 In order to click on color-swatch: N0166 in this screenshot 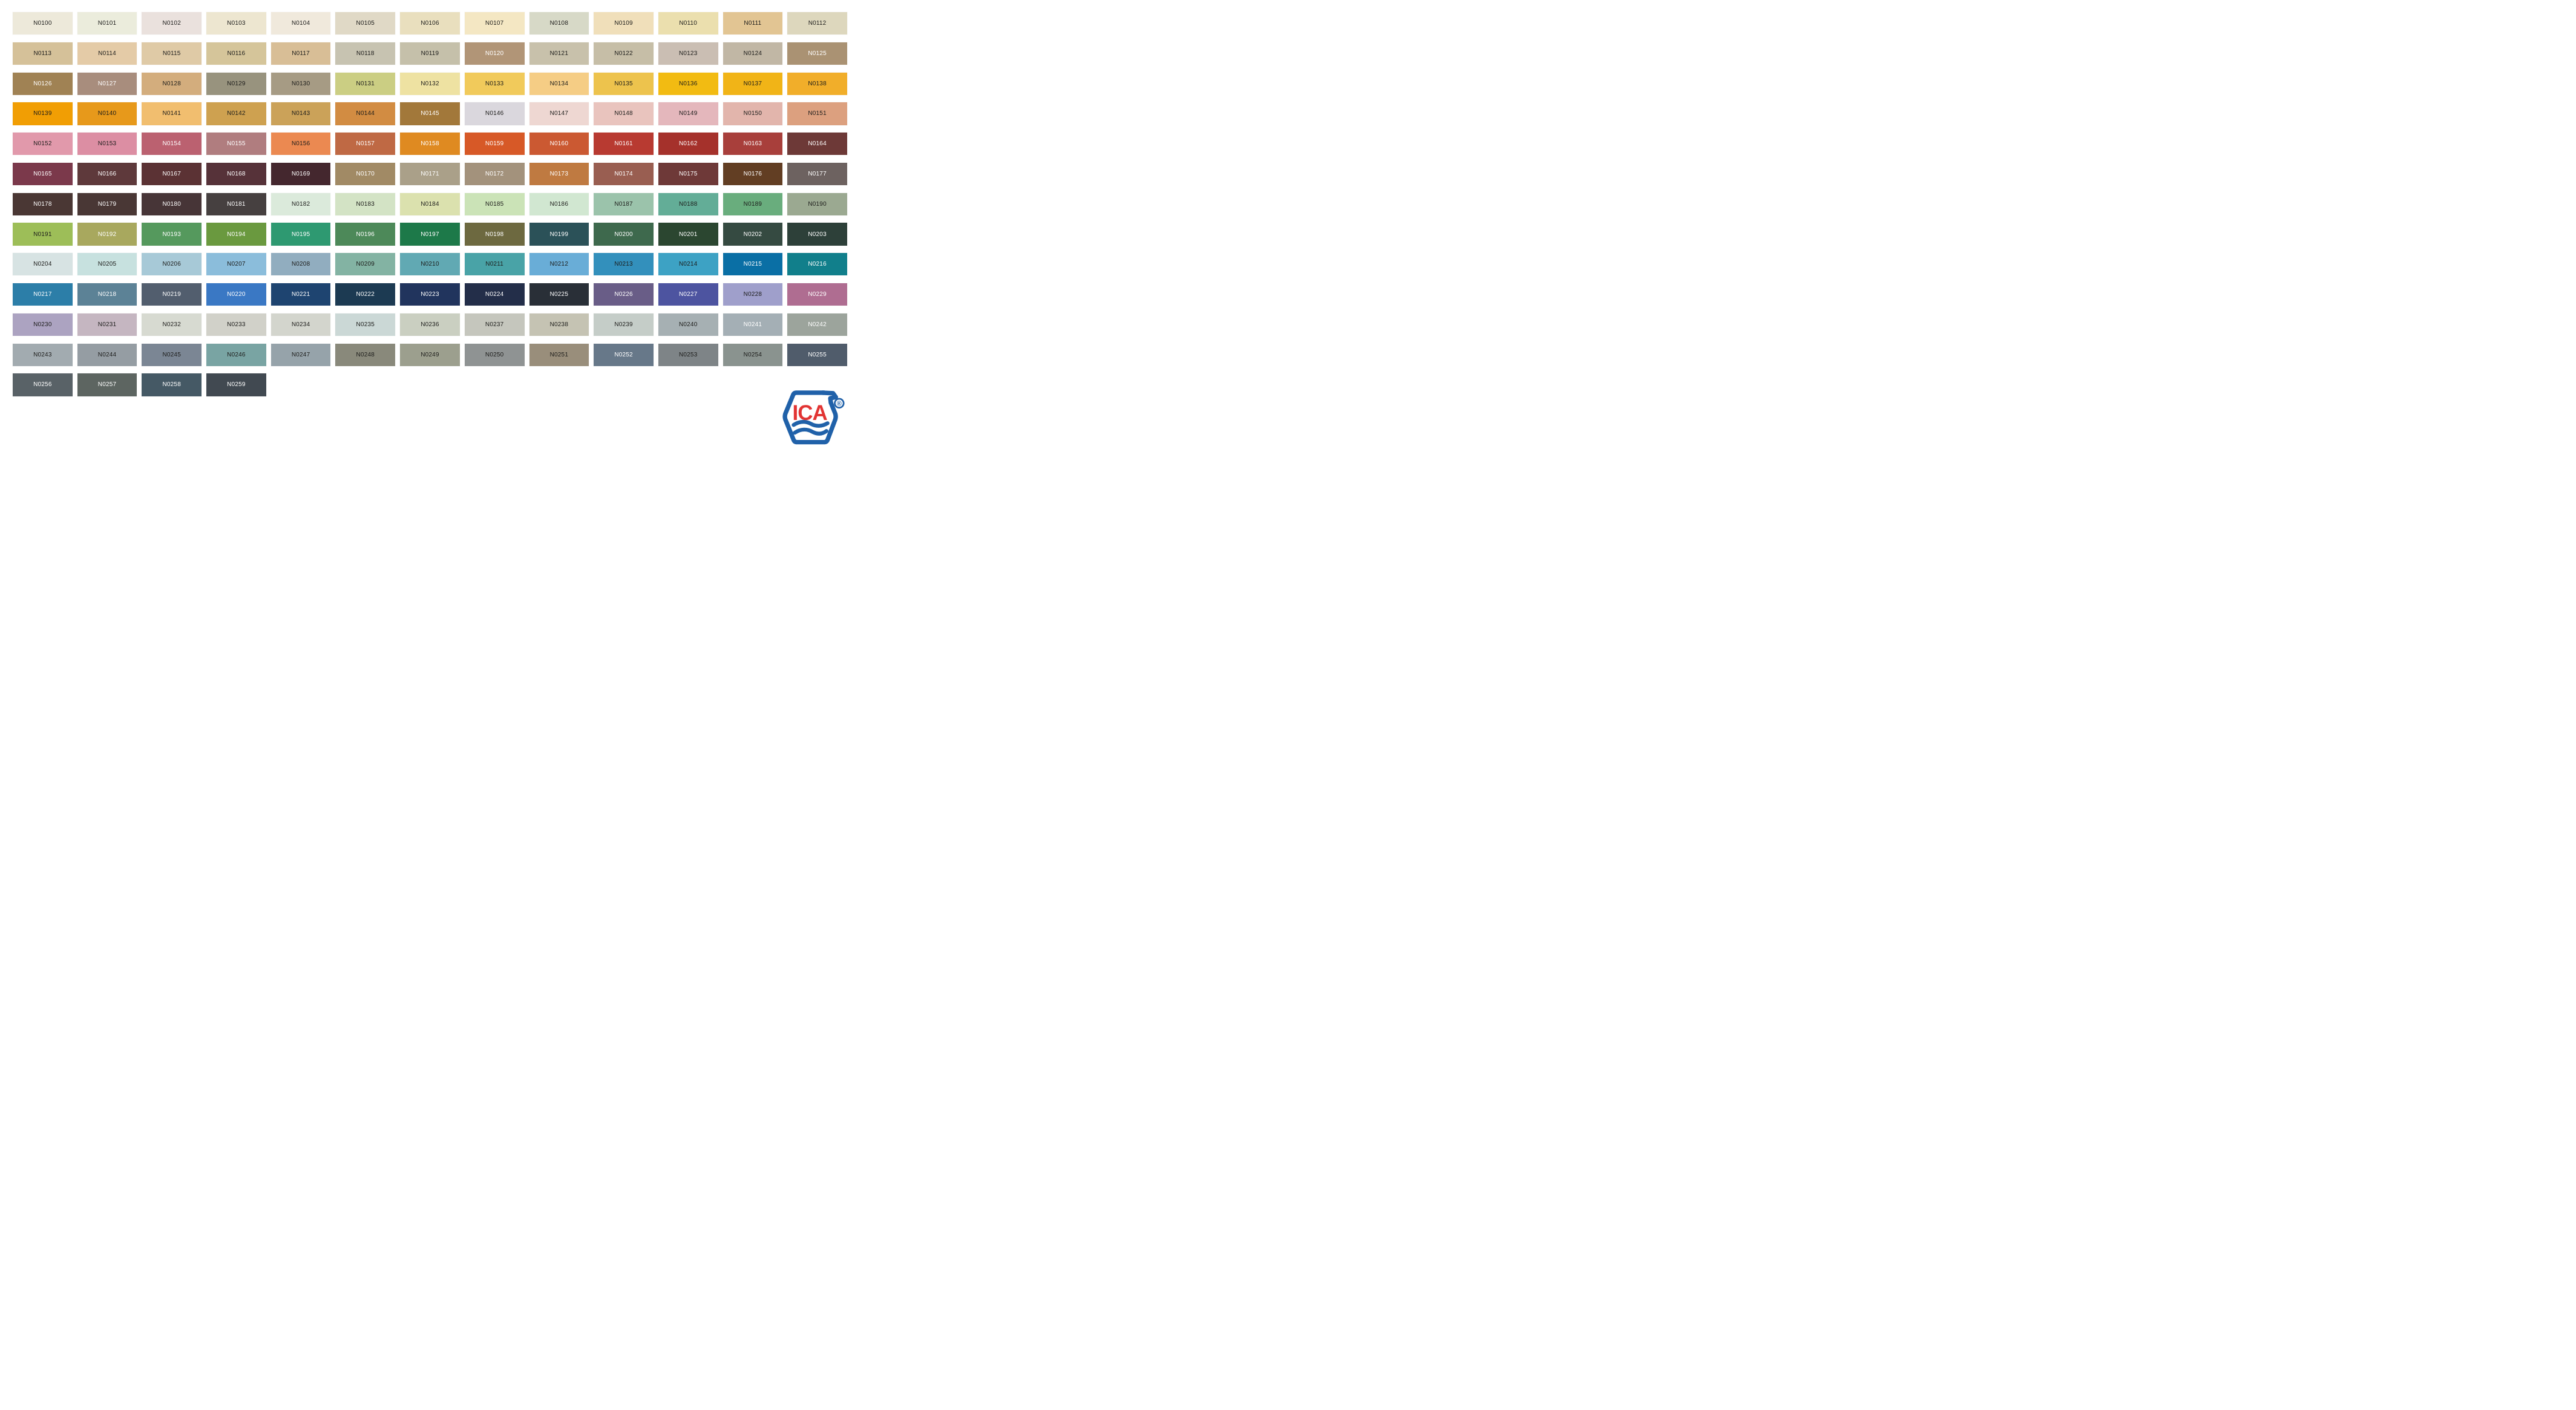, I will do `click(107, 174)`.